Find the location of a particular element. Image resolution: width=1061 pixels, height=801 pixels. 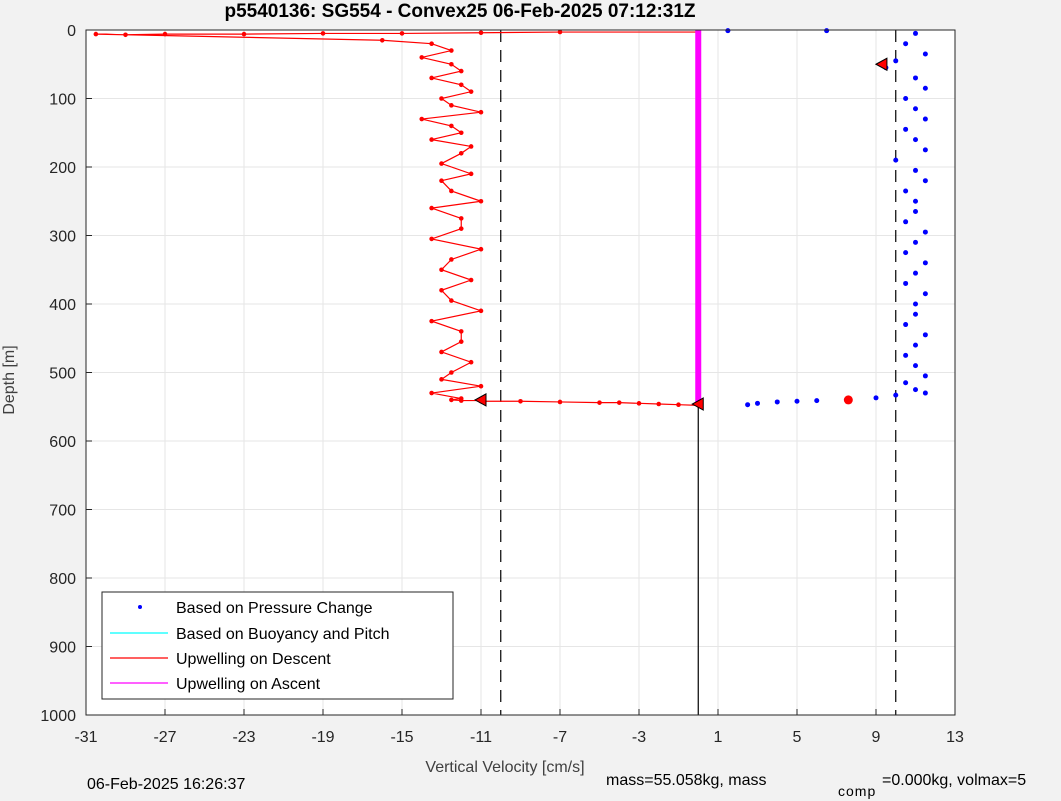

footer-mass-info: mass=55.058kg, mass is located at coordinates (686, 781).